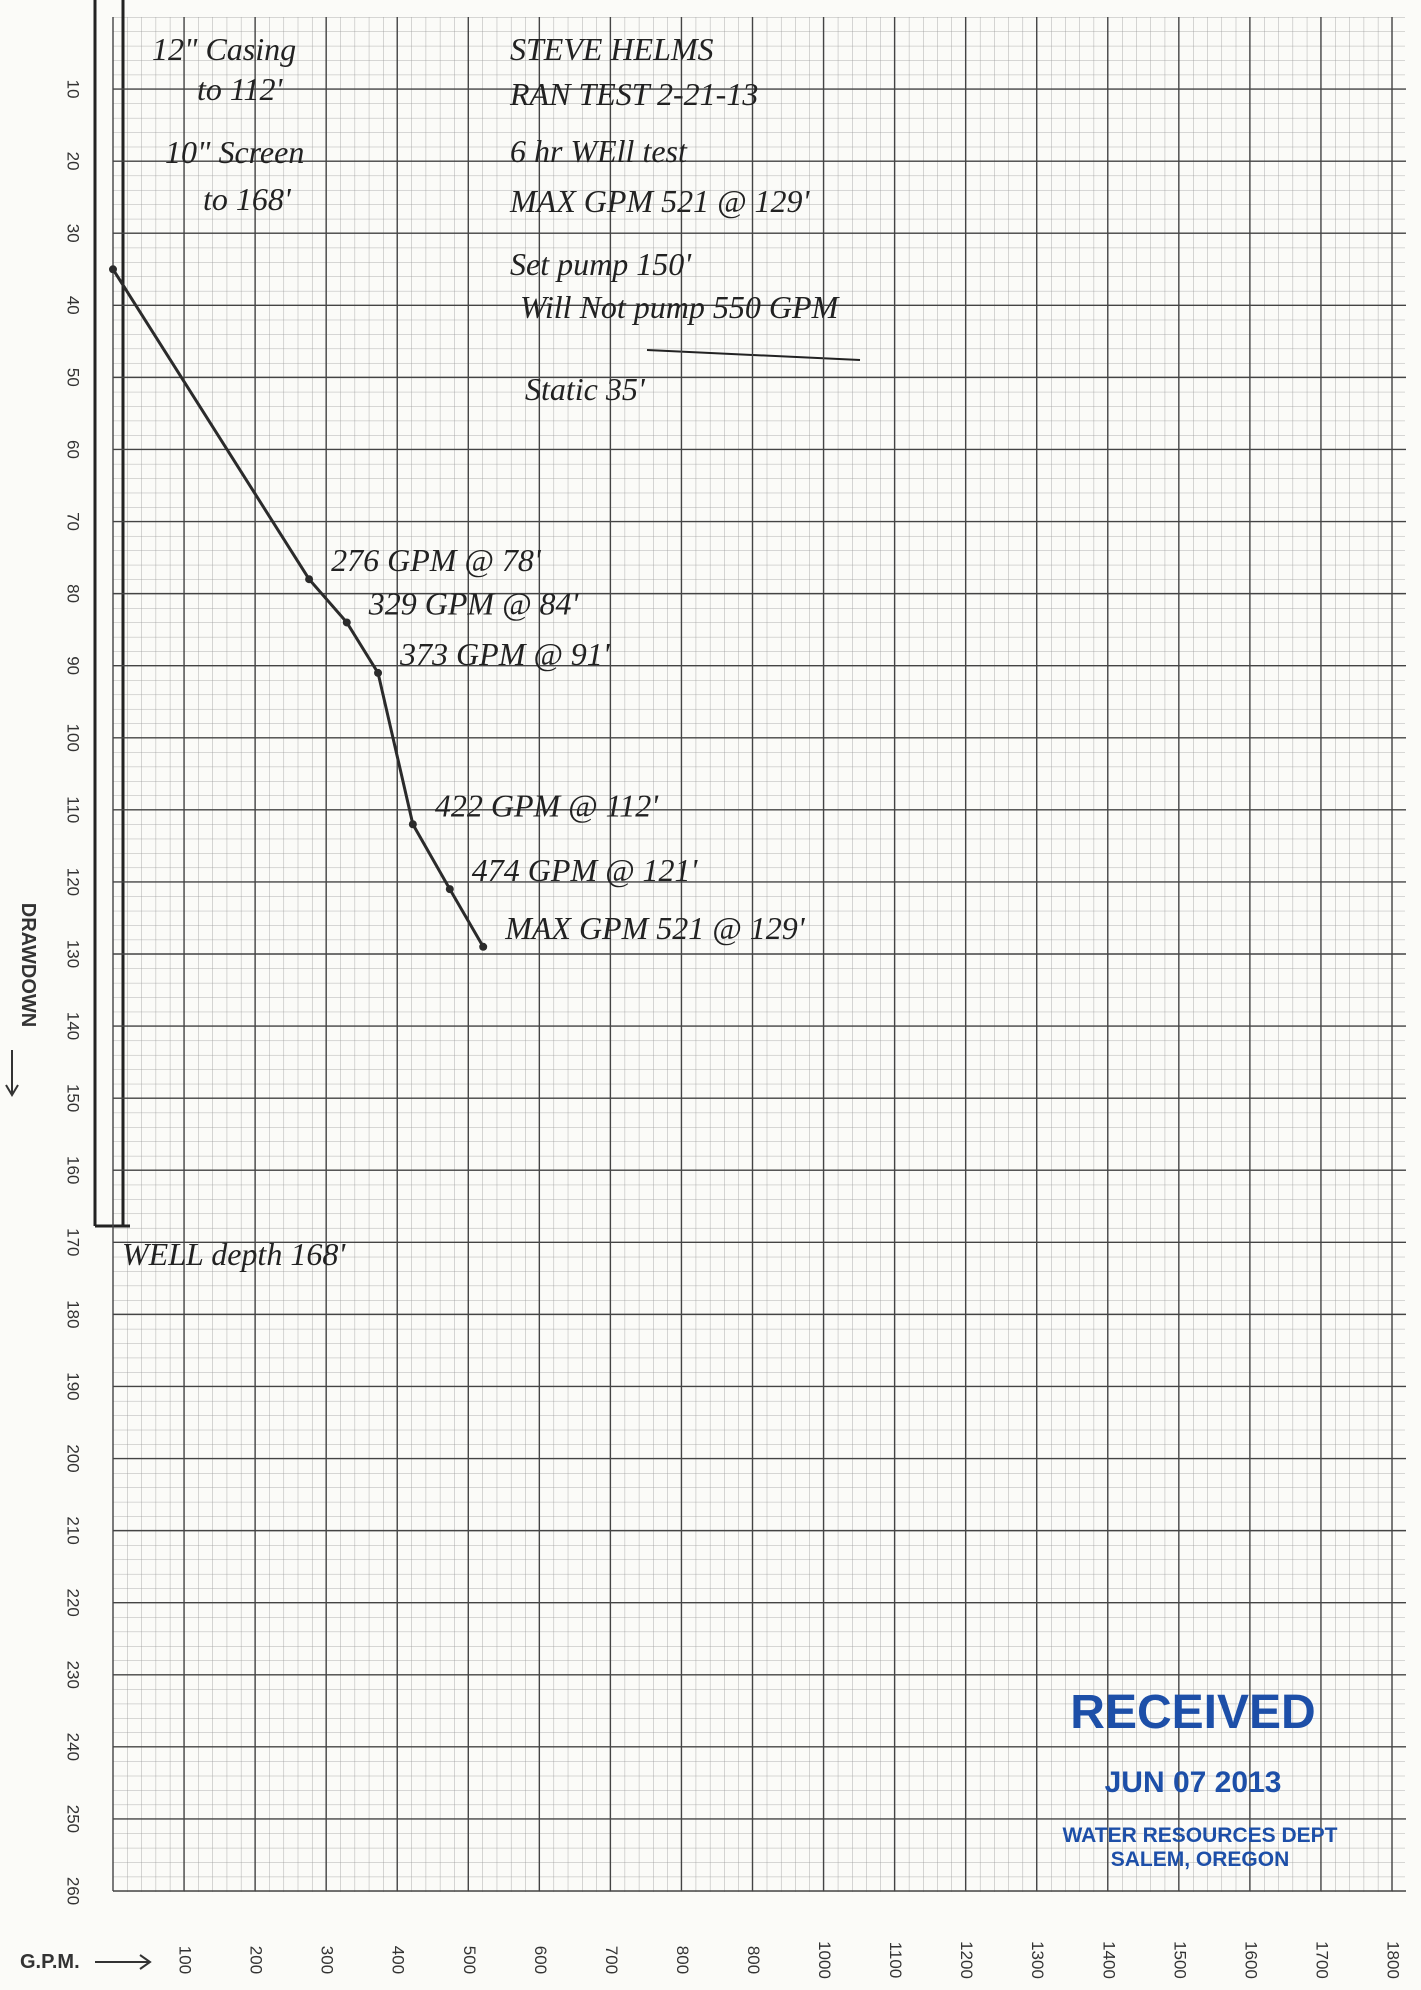 Image resolution: width=1421 pixels, height=1990 pixels. What do you see at coordinates (547, 805) in the screenshot?
I see `data-label: 422 GPM @ 112'` at bounding box center [547, 805].